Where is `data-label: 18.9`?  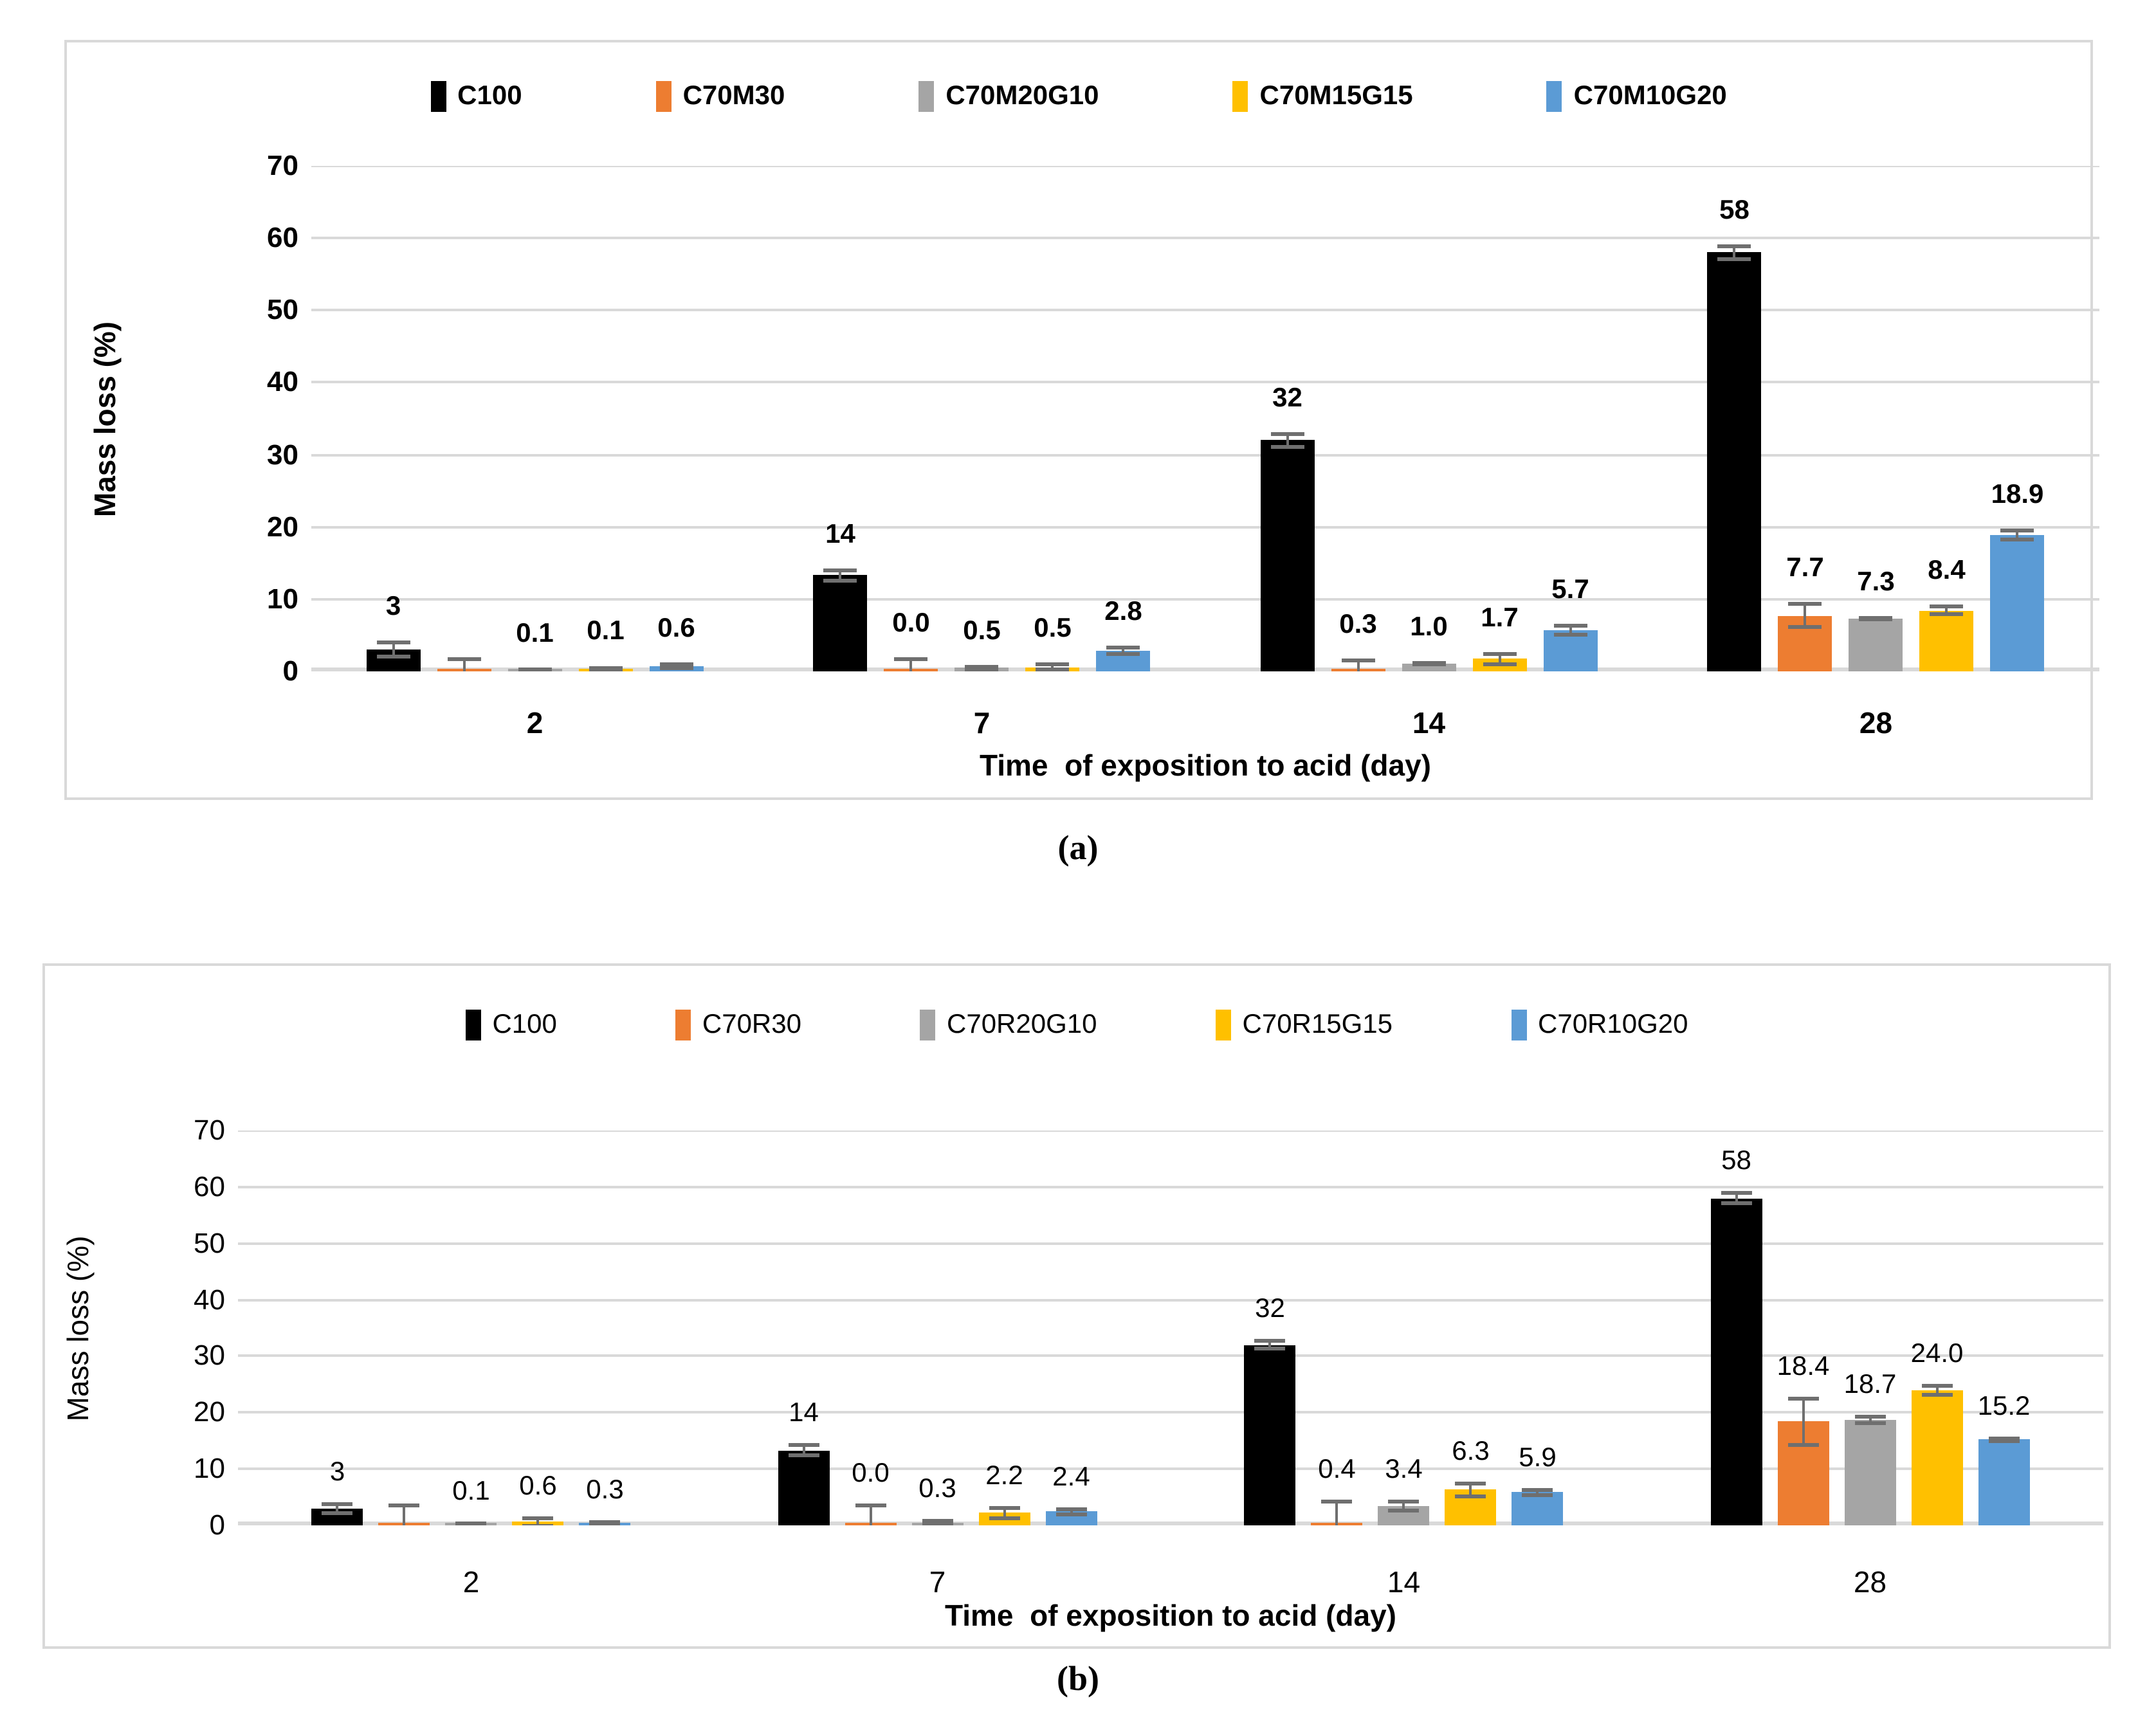 data-label: 18.9 is located at coordinates (2017, 494).